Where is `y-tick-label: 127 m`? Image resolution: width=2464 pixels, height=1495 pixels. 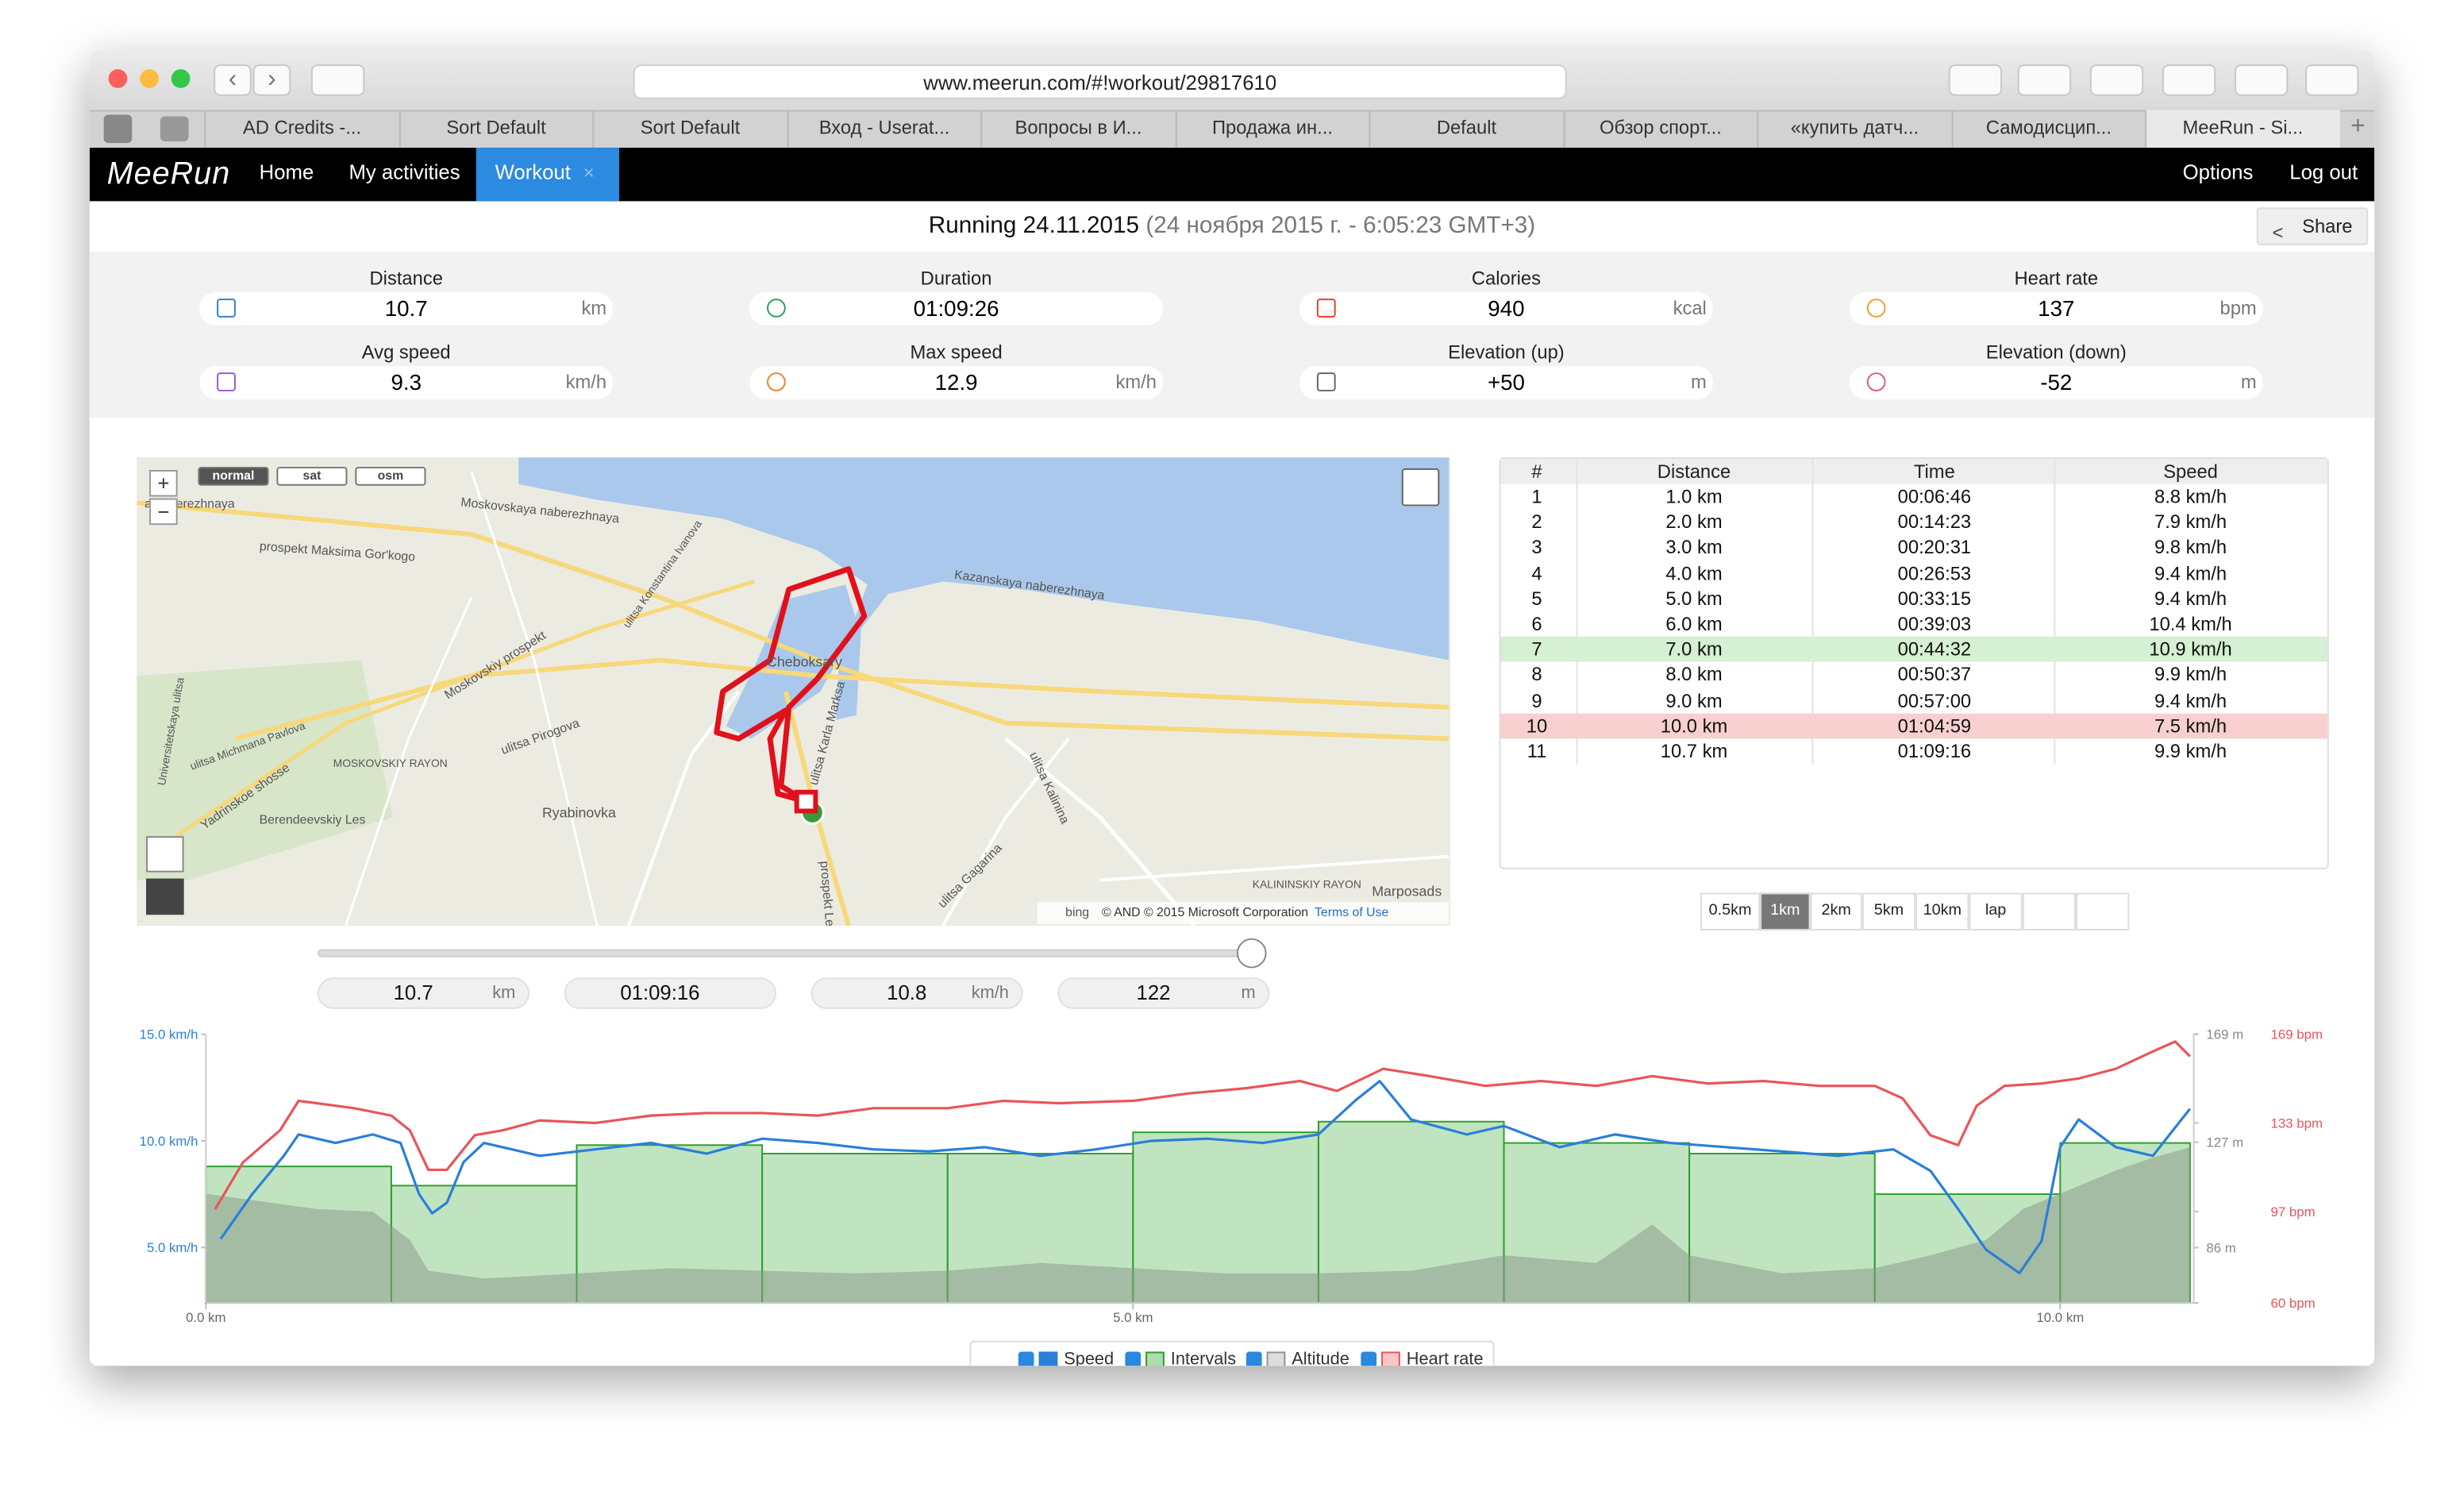 y-tick-label: 127 m is located at coordinates (2224, 1142).